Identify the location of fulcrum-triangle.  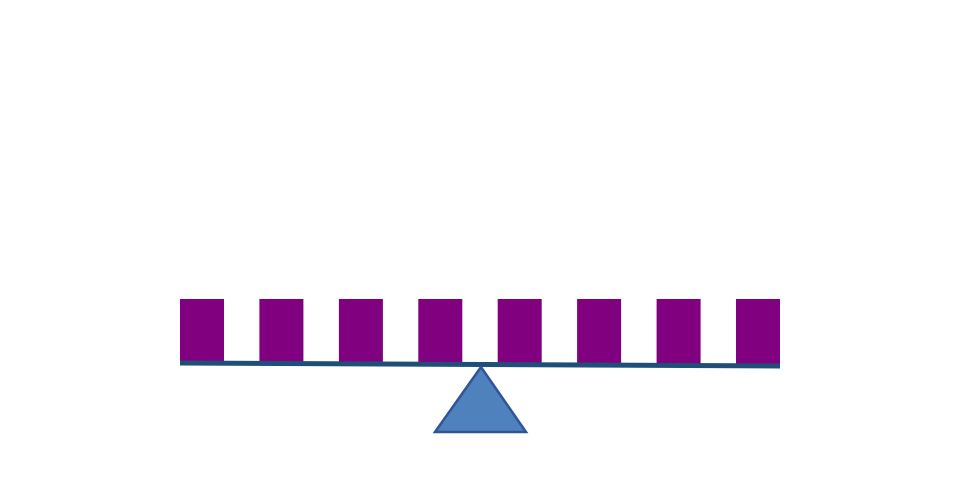
(480, 399).